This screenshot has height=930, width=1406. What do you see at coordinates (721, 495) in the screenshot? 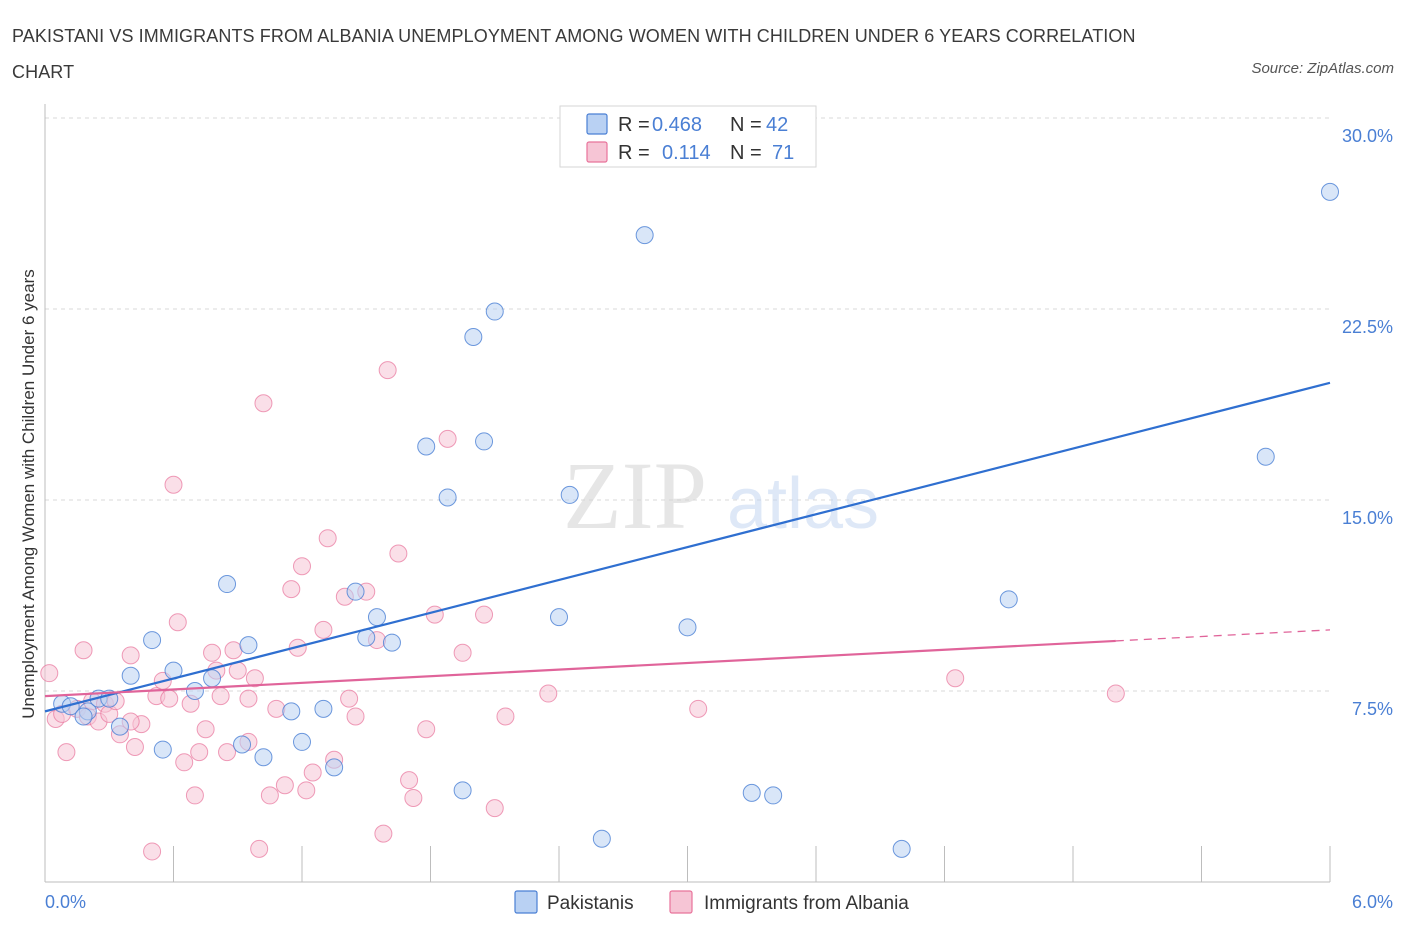
I see `watermark: ZIP atlas` at bounding box center [721, 495].